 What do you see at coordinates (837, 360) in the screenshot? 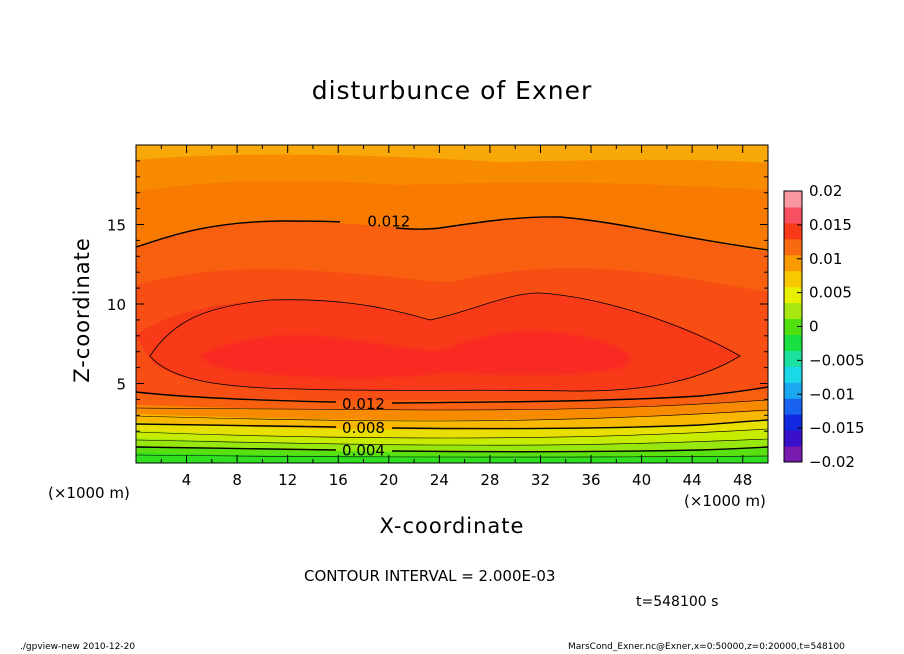
I see `colorbar-tick-label: −0.005` at bounding box center [837, 360].